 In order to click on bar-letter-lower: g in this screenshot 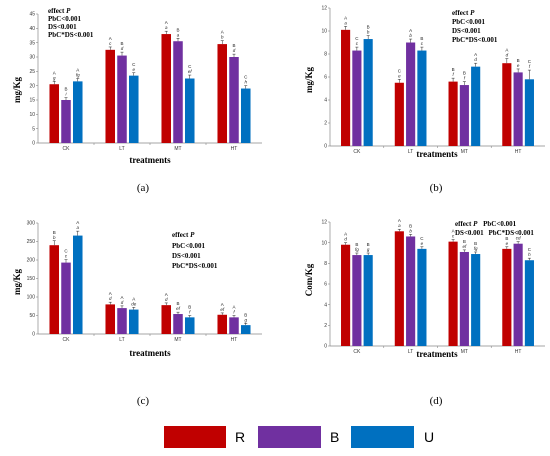, I will do `click(54, 77)`.